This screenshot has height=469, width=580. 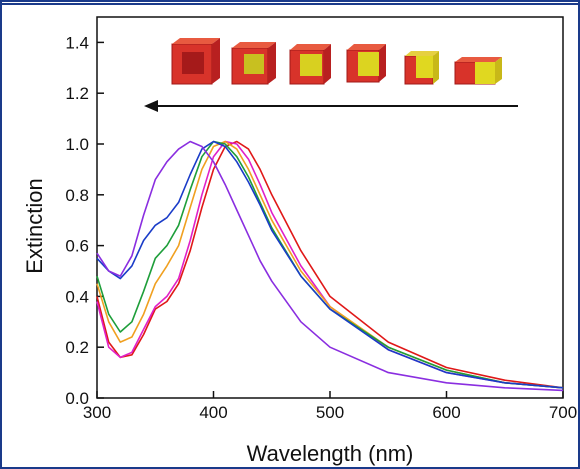 I want to click on x-axis-label: Wavelength (nm), so click(x=330, y=453).